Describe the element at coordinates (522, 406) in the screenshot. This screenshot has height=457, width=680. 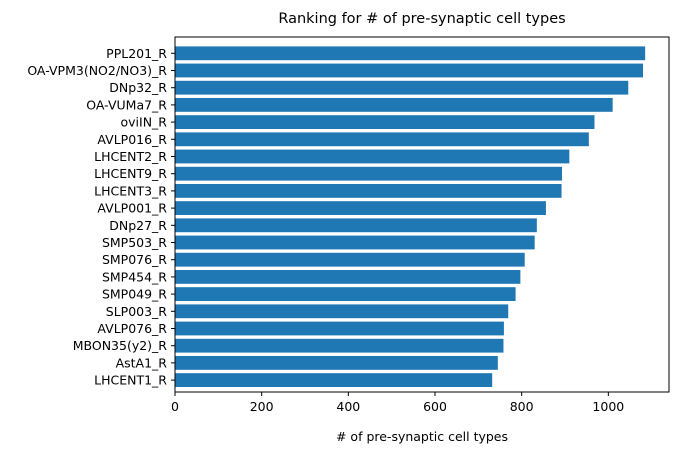
I see `x-tick-label: 800` at that location.